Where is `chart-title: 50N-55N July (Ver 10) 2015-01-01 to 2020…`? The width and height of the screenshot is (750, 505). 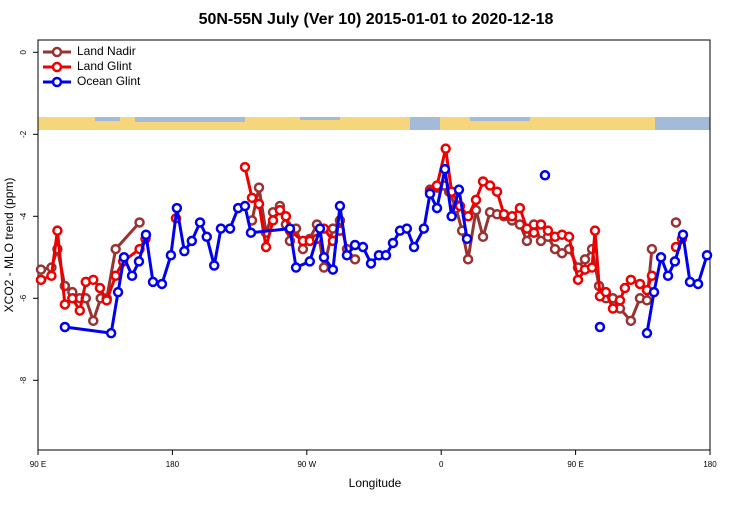
chart-title: 50N-55N July (Ver 10) 2015-01-01 to 2020… is located at coordinates (376, 19).